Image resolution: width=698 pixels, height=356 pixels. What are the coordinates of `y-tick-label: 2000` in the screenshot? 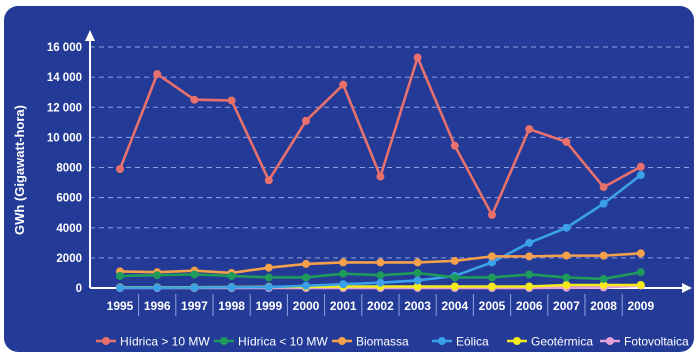 It's located at (69, 259).